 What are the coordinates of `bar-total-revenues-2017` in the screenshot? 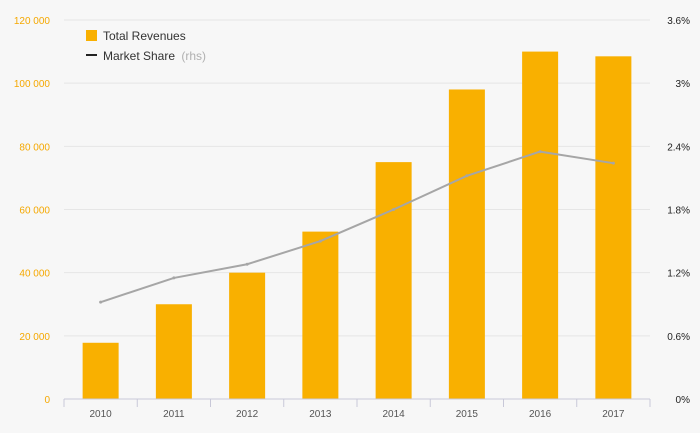 It's located at (613, 228).